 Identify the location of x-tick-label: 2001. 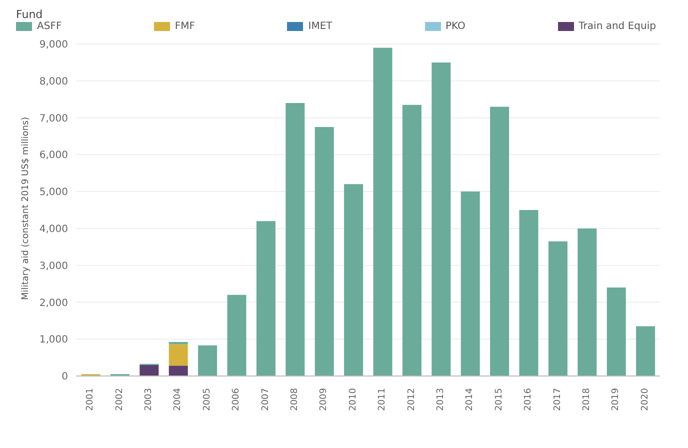
(91, 399).